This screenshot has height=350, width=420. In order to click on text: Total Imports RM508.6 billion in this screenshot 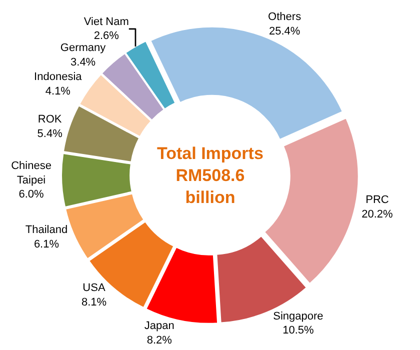, I will do `click(210, 176)`.